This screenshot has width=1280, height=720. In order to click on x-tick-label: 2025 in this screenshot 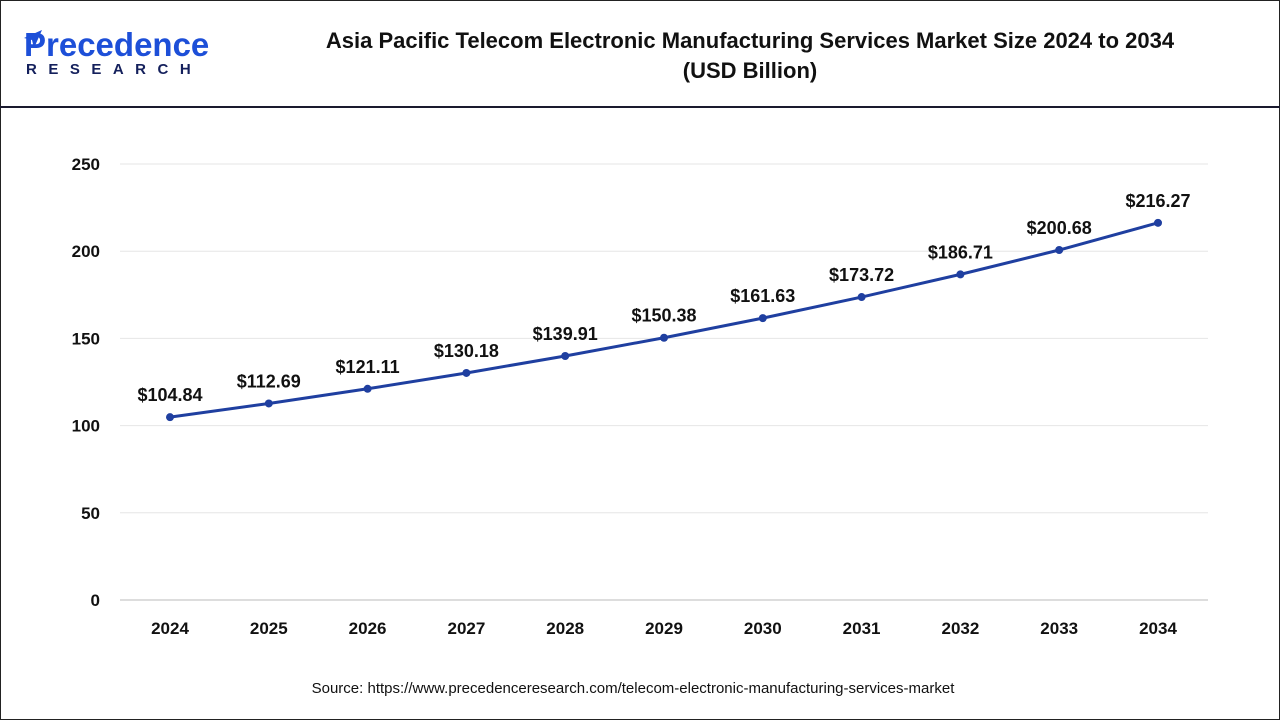, I will do `click(269, 628)`.